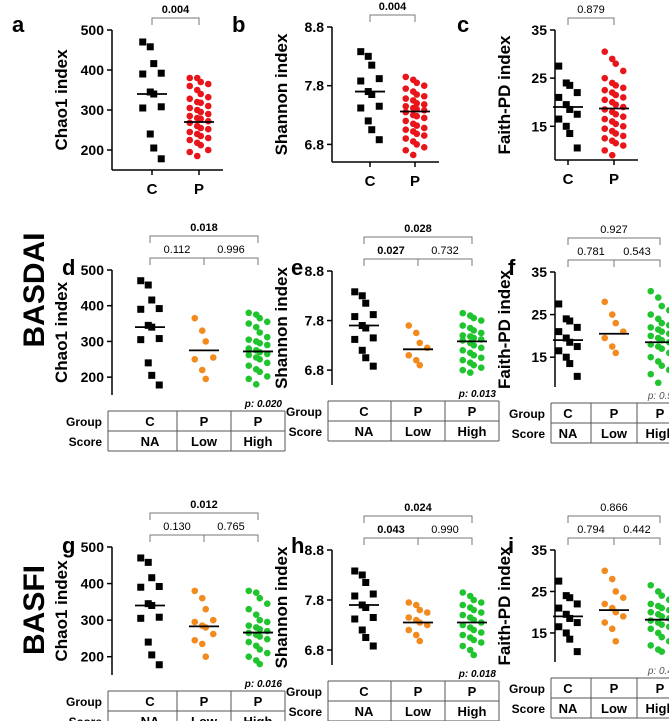  I want to click on y-axis-label: Faith-PD index, so click(504, 95).